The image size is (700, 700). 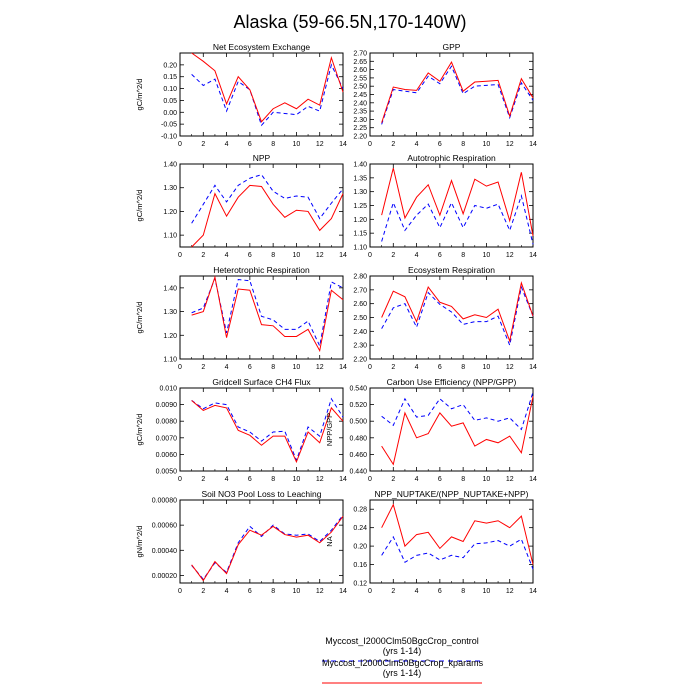 What do you see at coordinates (170, 101) in the screenshot?
I see `y-tick-label: 0.05` at bounding box center [170, 101].